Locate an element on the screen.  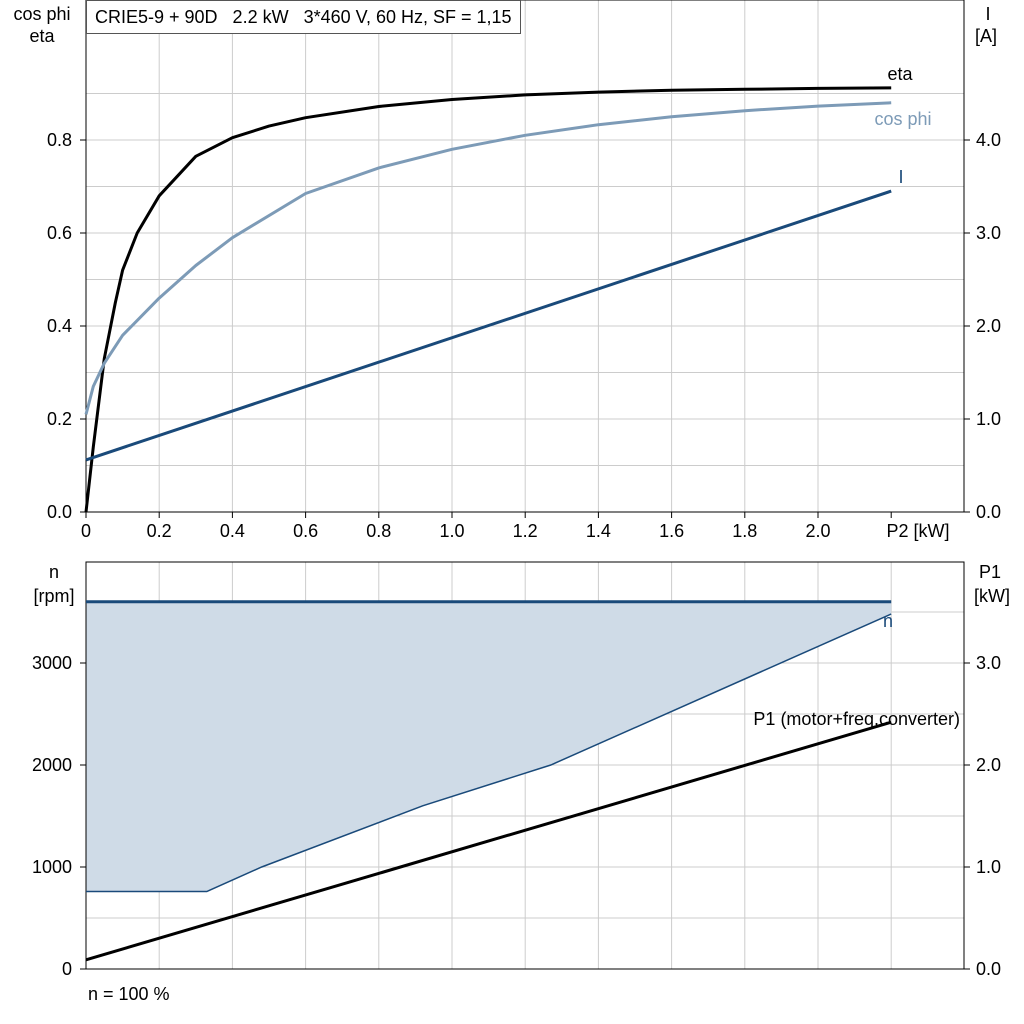
top-left-tick-label: 0.8 is located at coordinates (59, 140).